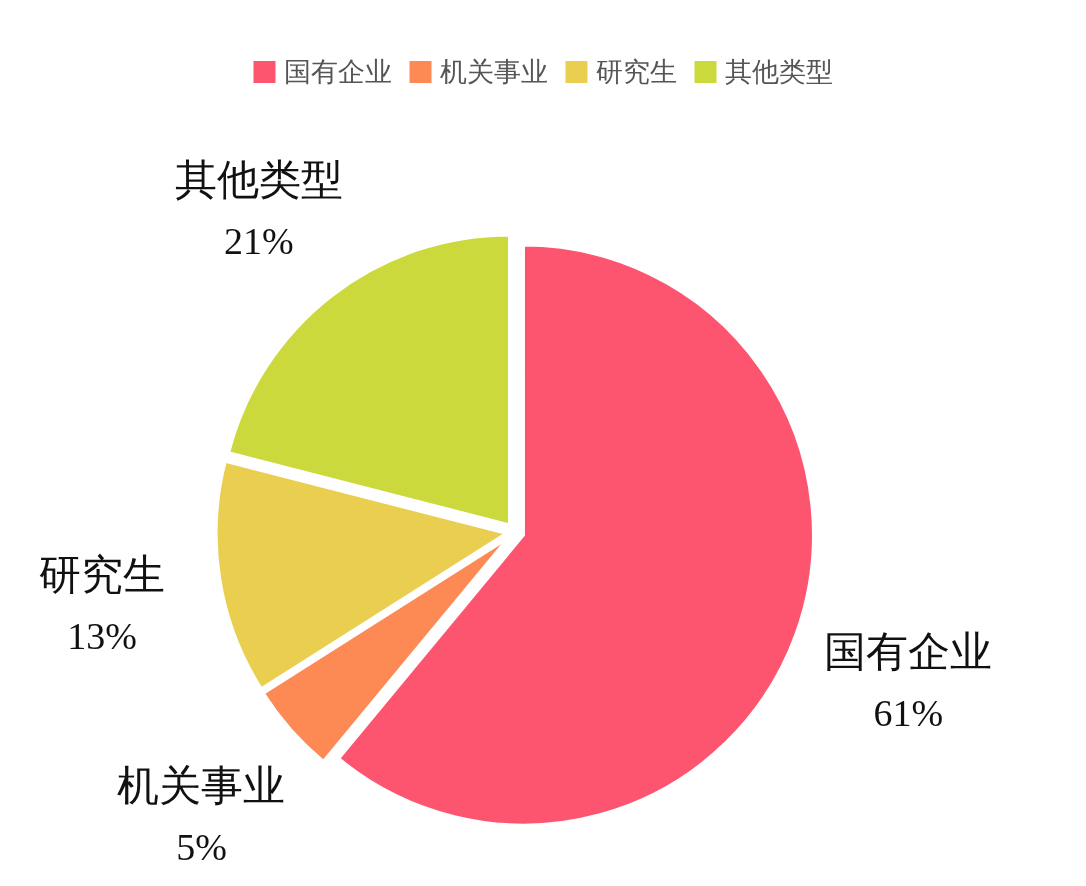  What do you see at coordinates (493, 71) in the screenshot?
I see `legend-label: 机关事业` at bounding box center [493, 71].